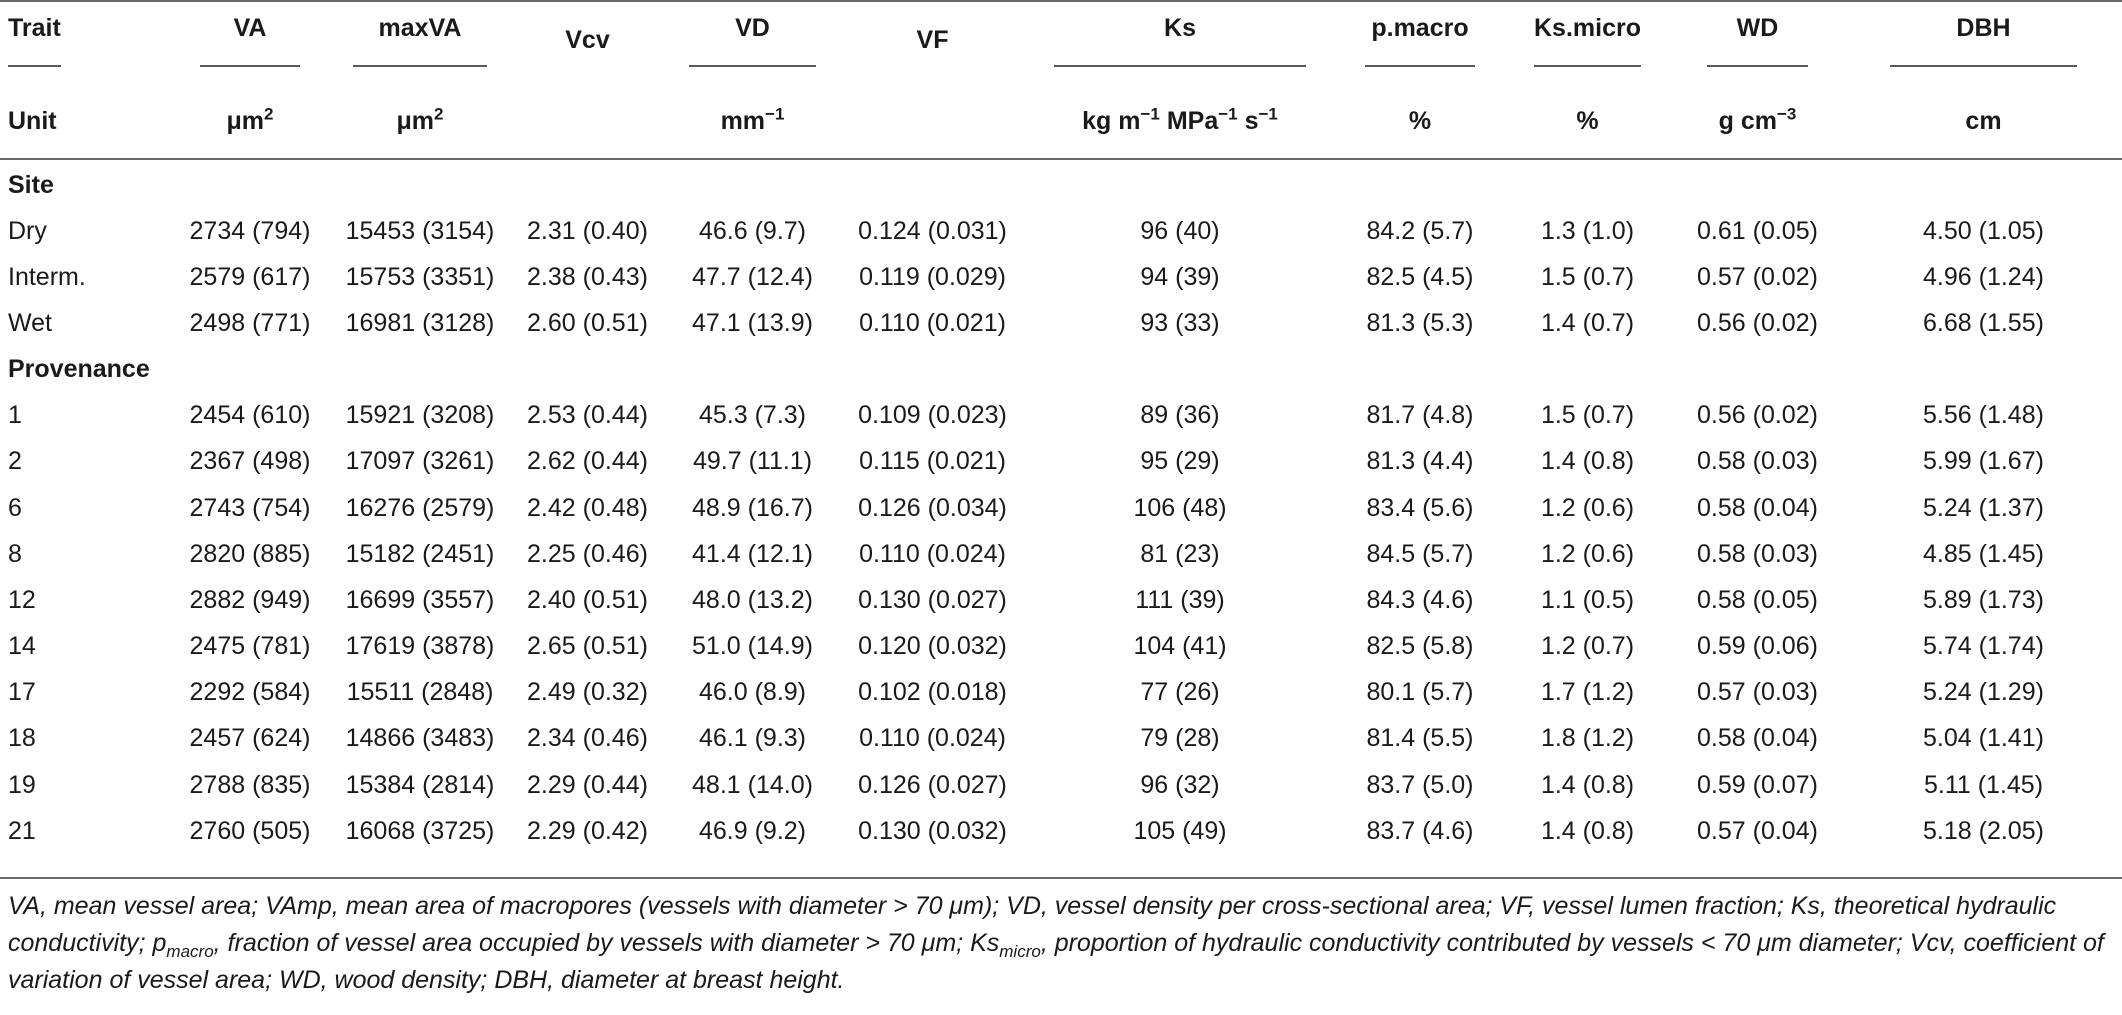 This screenshot has width=2122, height=1015. What do you see at coordinates (752, 784) in the screenshot?
I see `table-cell: 48.1 (14.0)` at bounding box center [752, 784].